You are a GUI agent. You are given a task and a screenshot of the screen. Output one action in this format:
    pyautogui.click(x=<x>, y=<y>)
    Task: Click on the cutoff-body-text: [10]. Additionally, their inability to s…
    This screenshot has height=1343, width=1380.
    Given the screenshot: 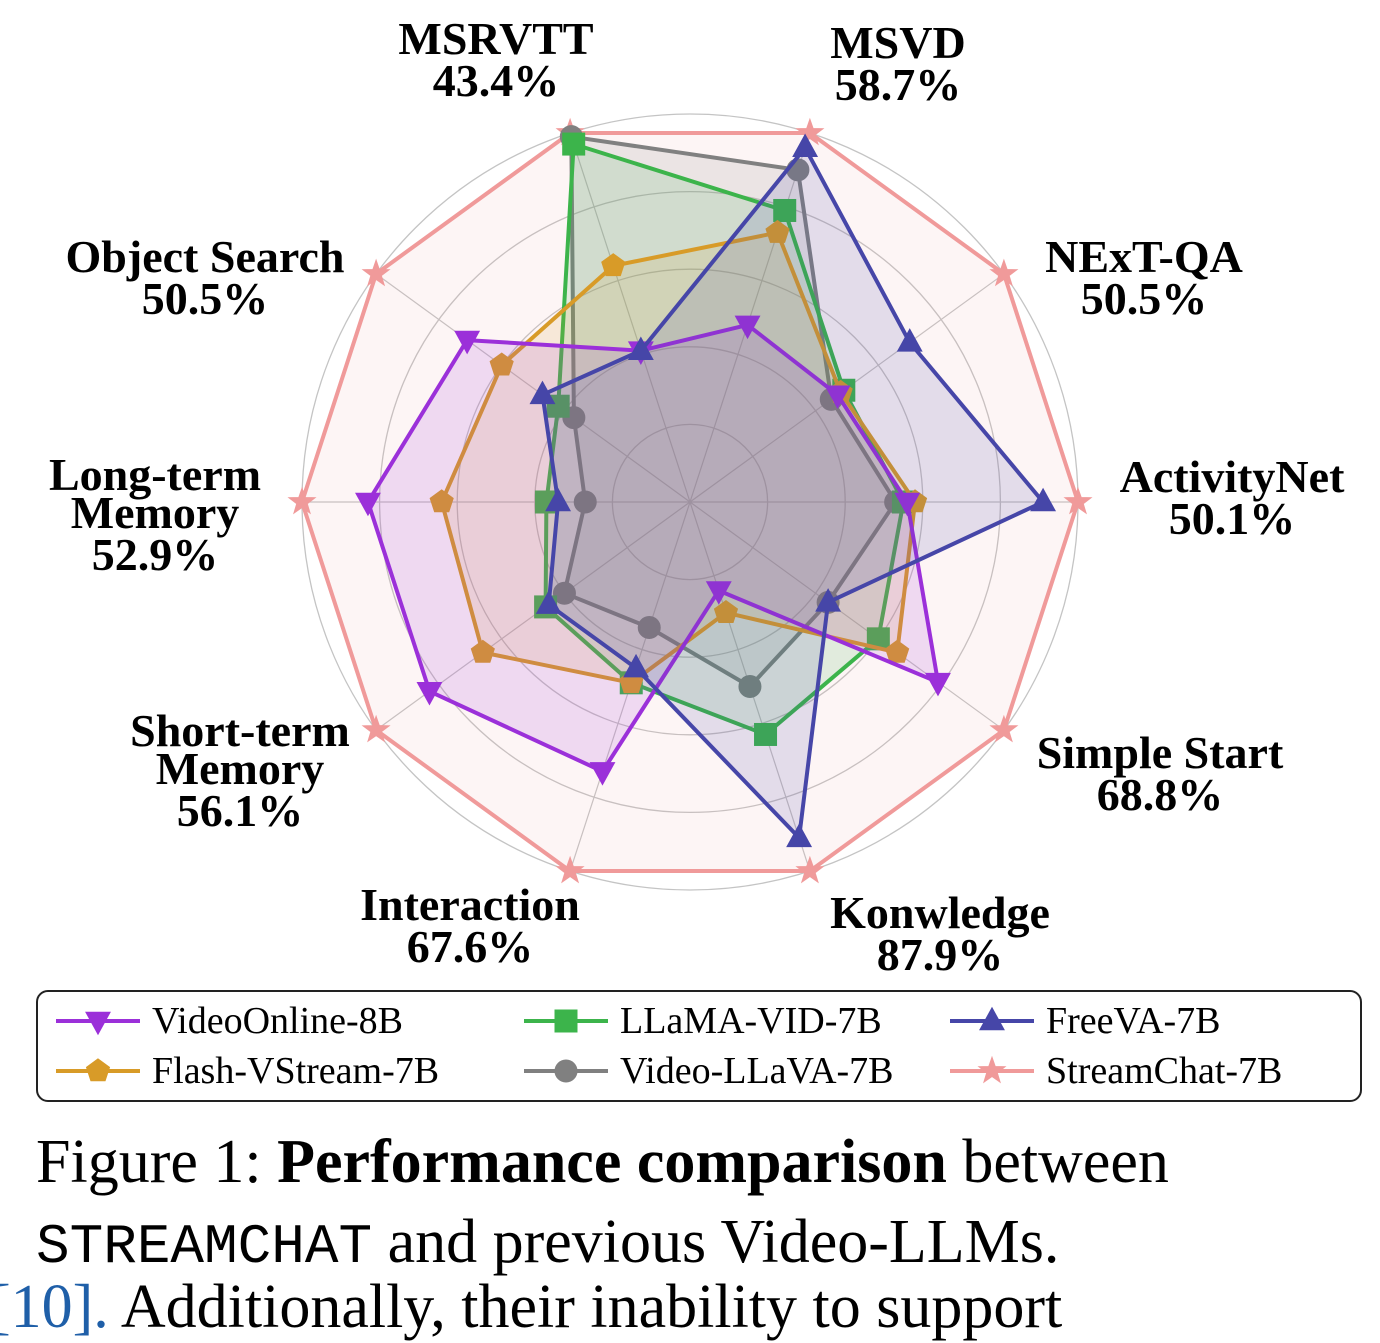 What is the action you would take?
    pyautogui.click(x=690, y=1307)
    